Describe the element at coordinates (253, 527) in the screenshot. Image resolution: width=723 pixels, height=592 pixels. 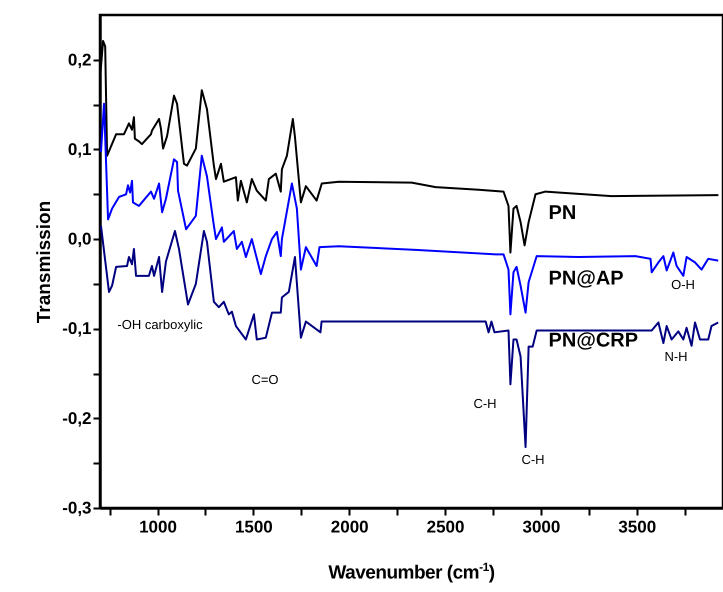
I see `x-tick-label: 1500` at that location.